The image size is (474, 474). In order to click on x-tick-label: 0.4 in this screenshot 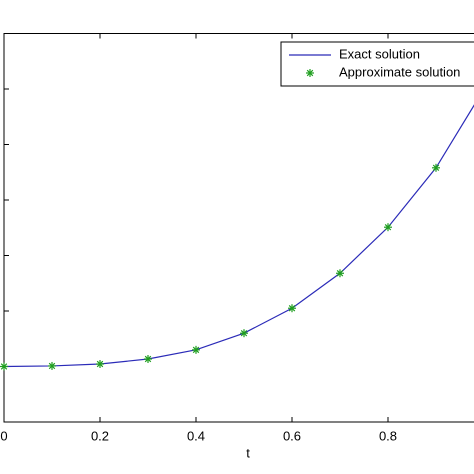, I will do `click(196, 435)`.